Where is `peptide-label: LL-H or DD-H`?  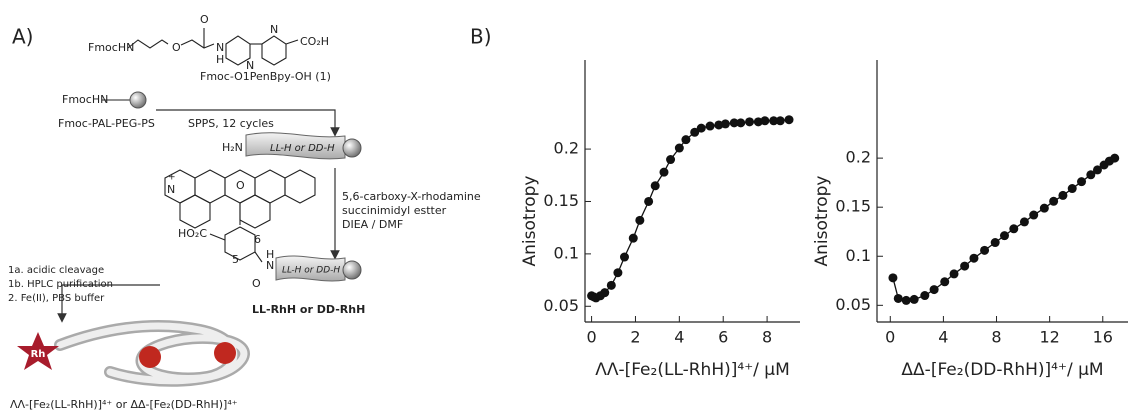 peptide-label: LL-H or DD-H is located at coordinates (302, 148).